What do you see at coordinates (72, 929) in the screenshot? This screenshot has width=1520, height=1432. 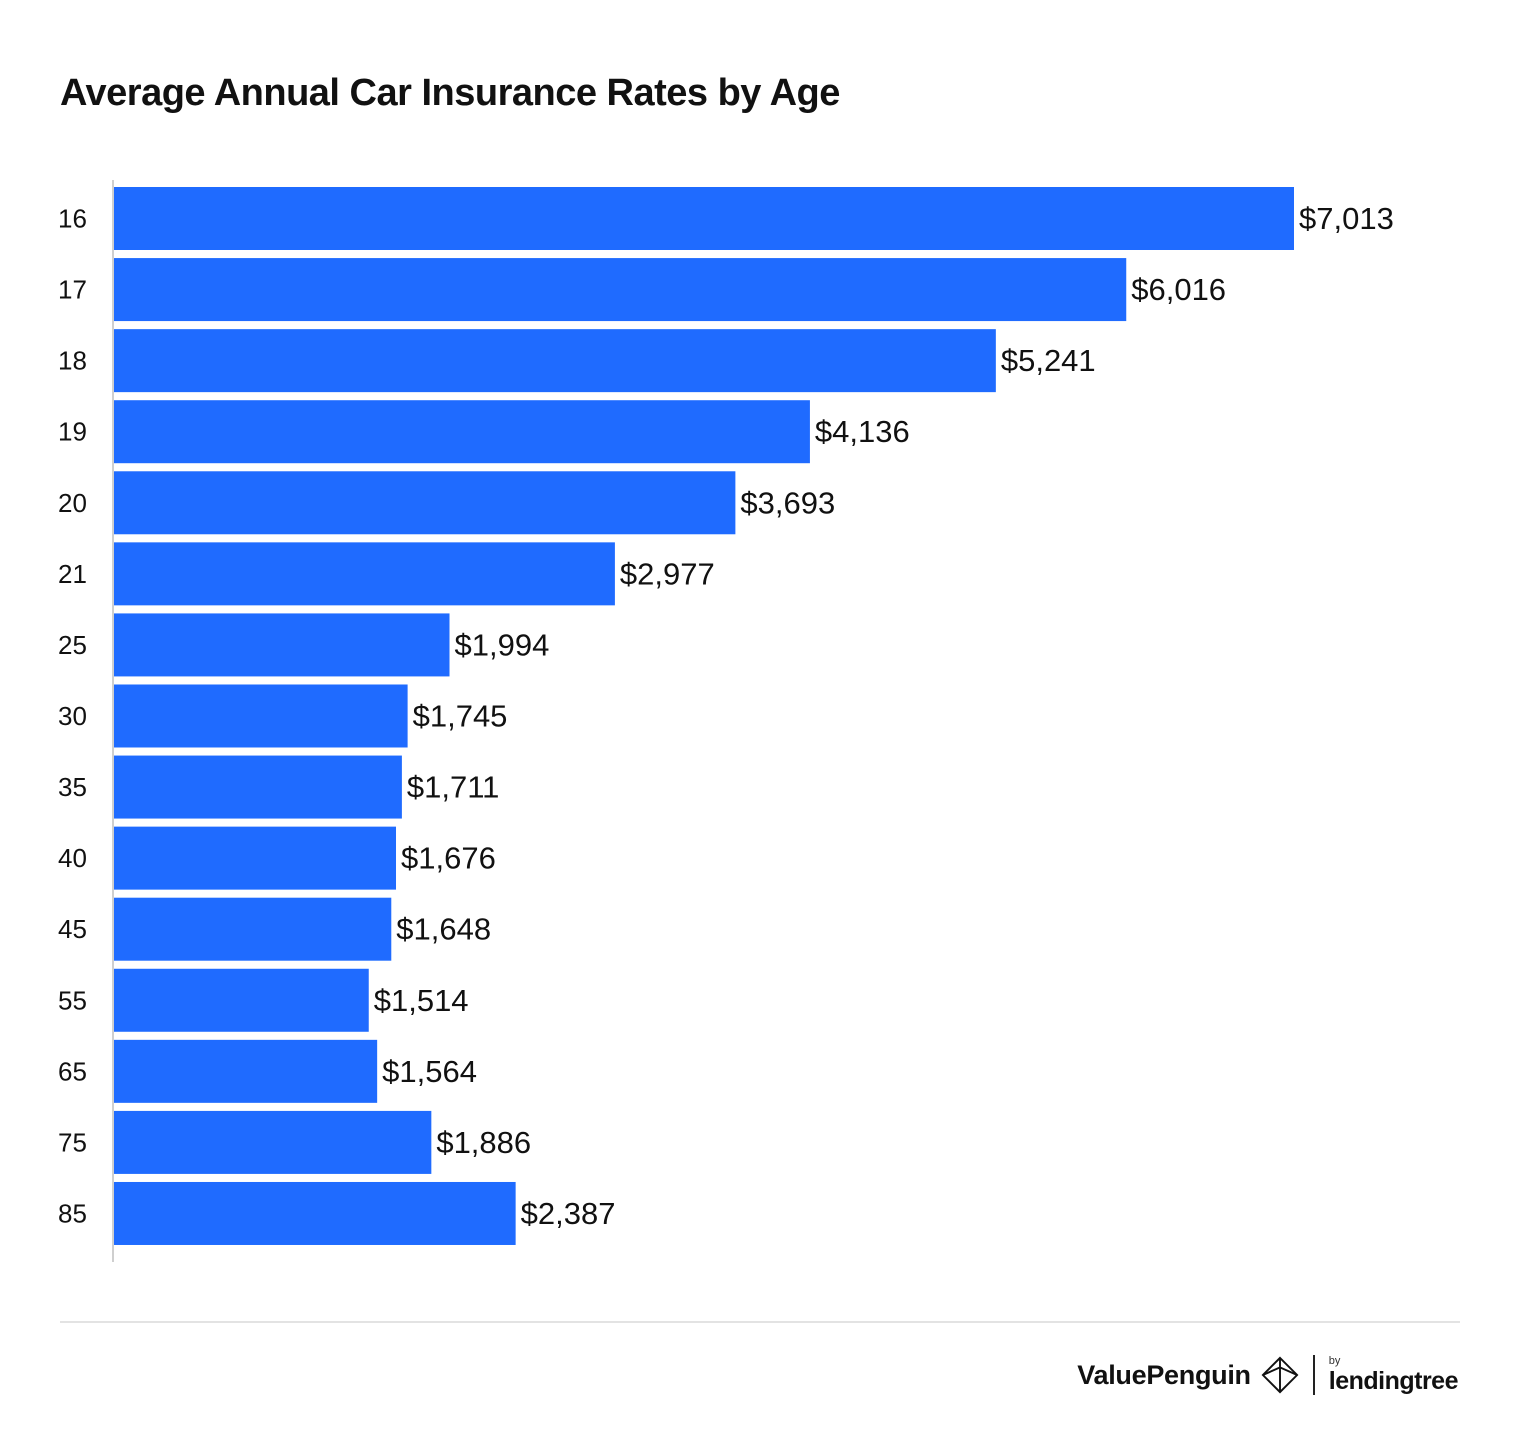 I see `y-tick-label: 45` at bounding box center [72, 929].